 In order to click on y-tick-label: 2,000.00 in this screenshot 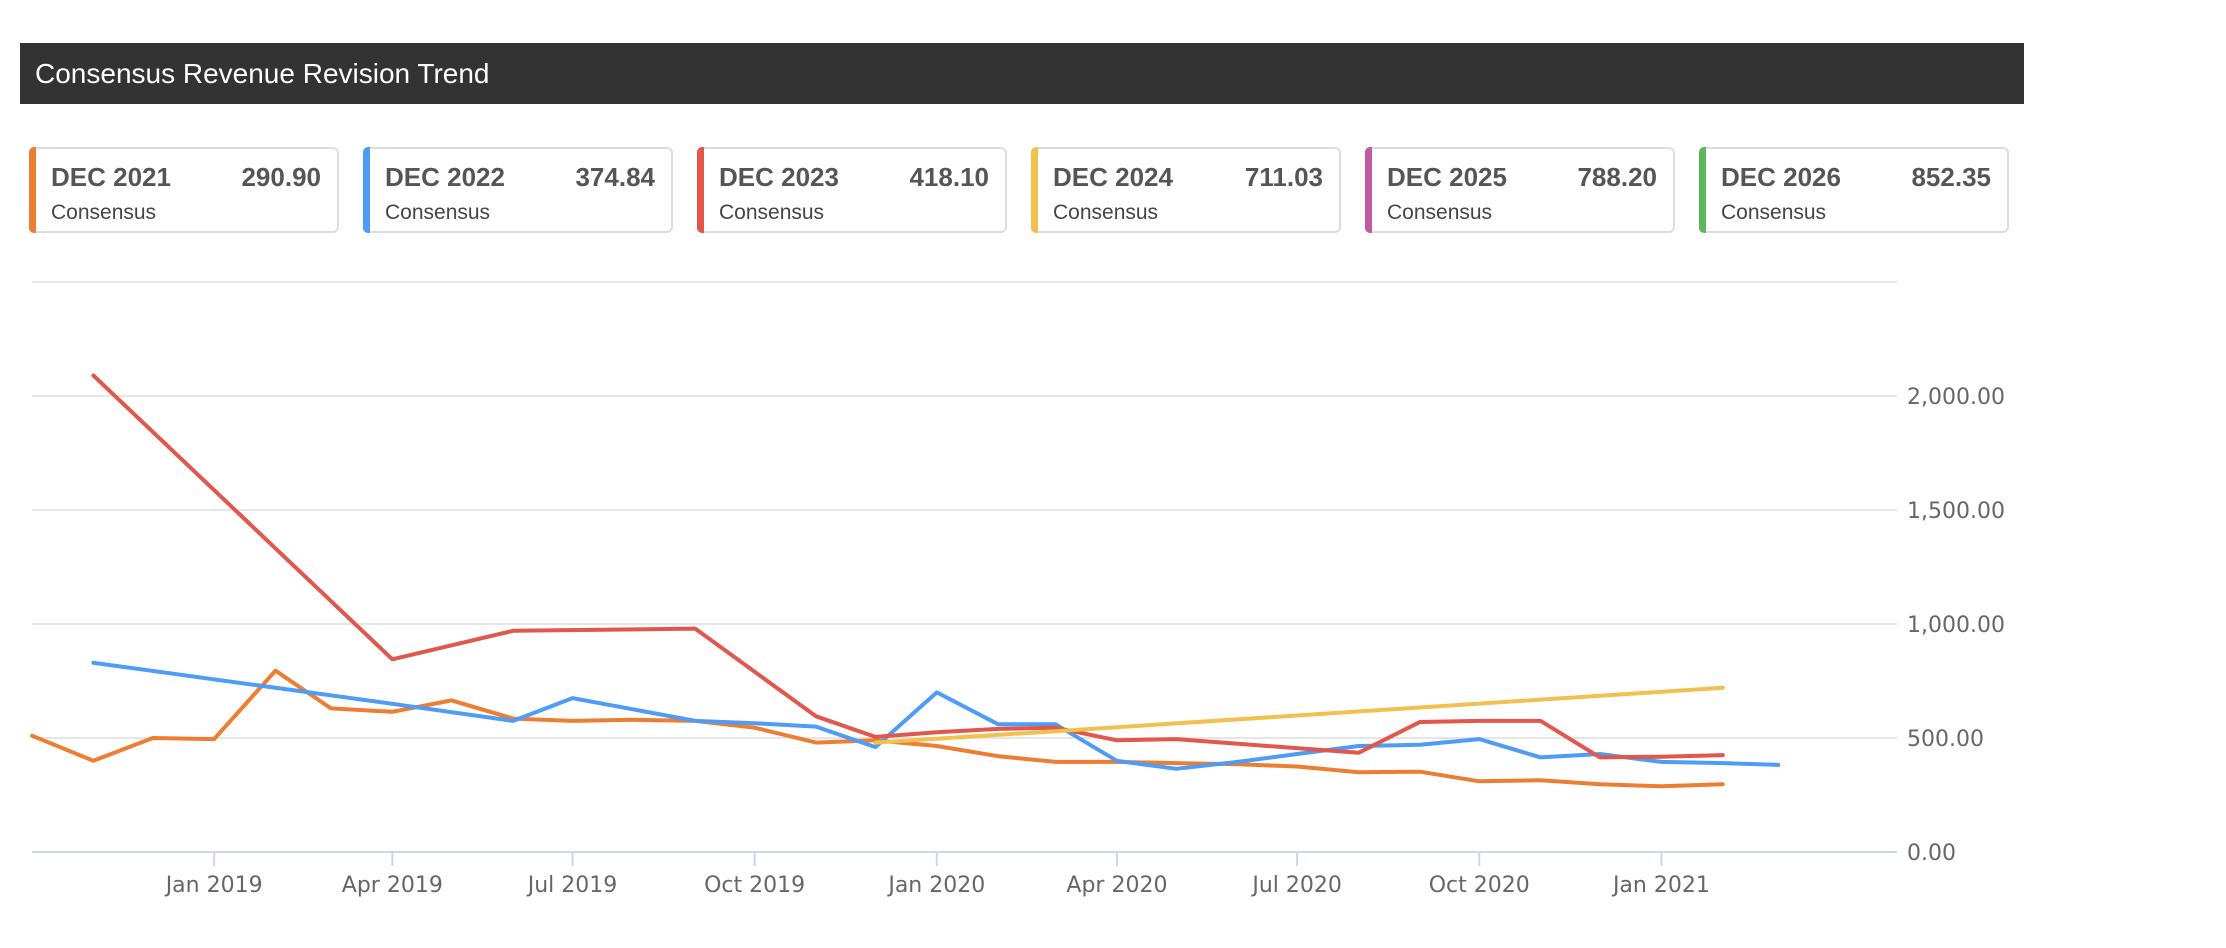, I will do `click(1956, 397)`.